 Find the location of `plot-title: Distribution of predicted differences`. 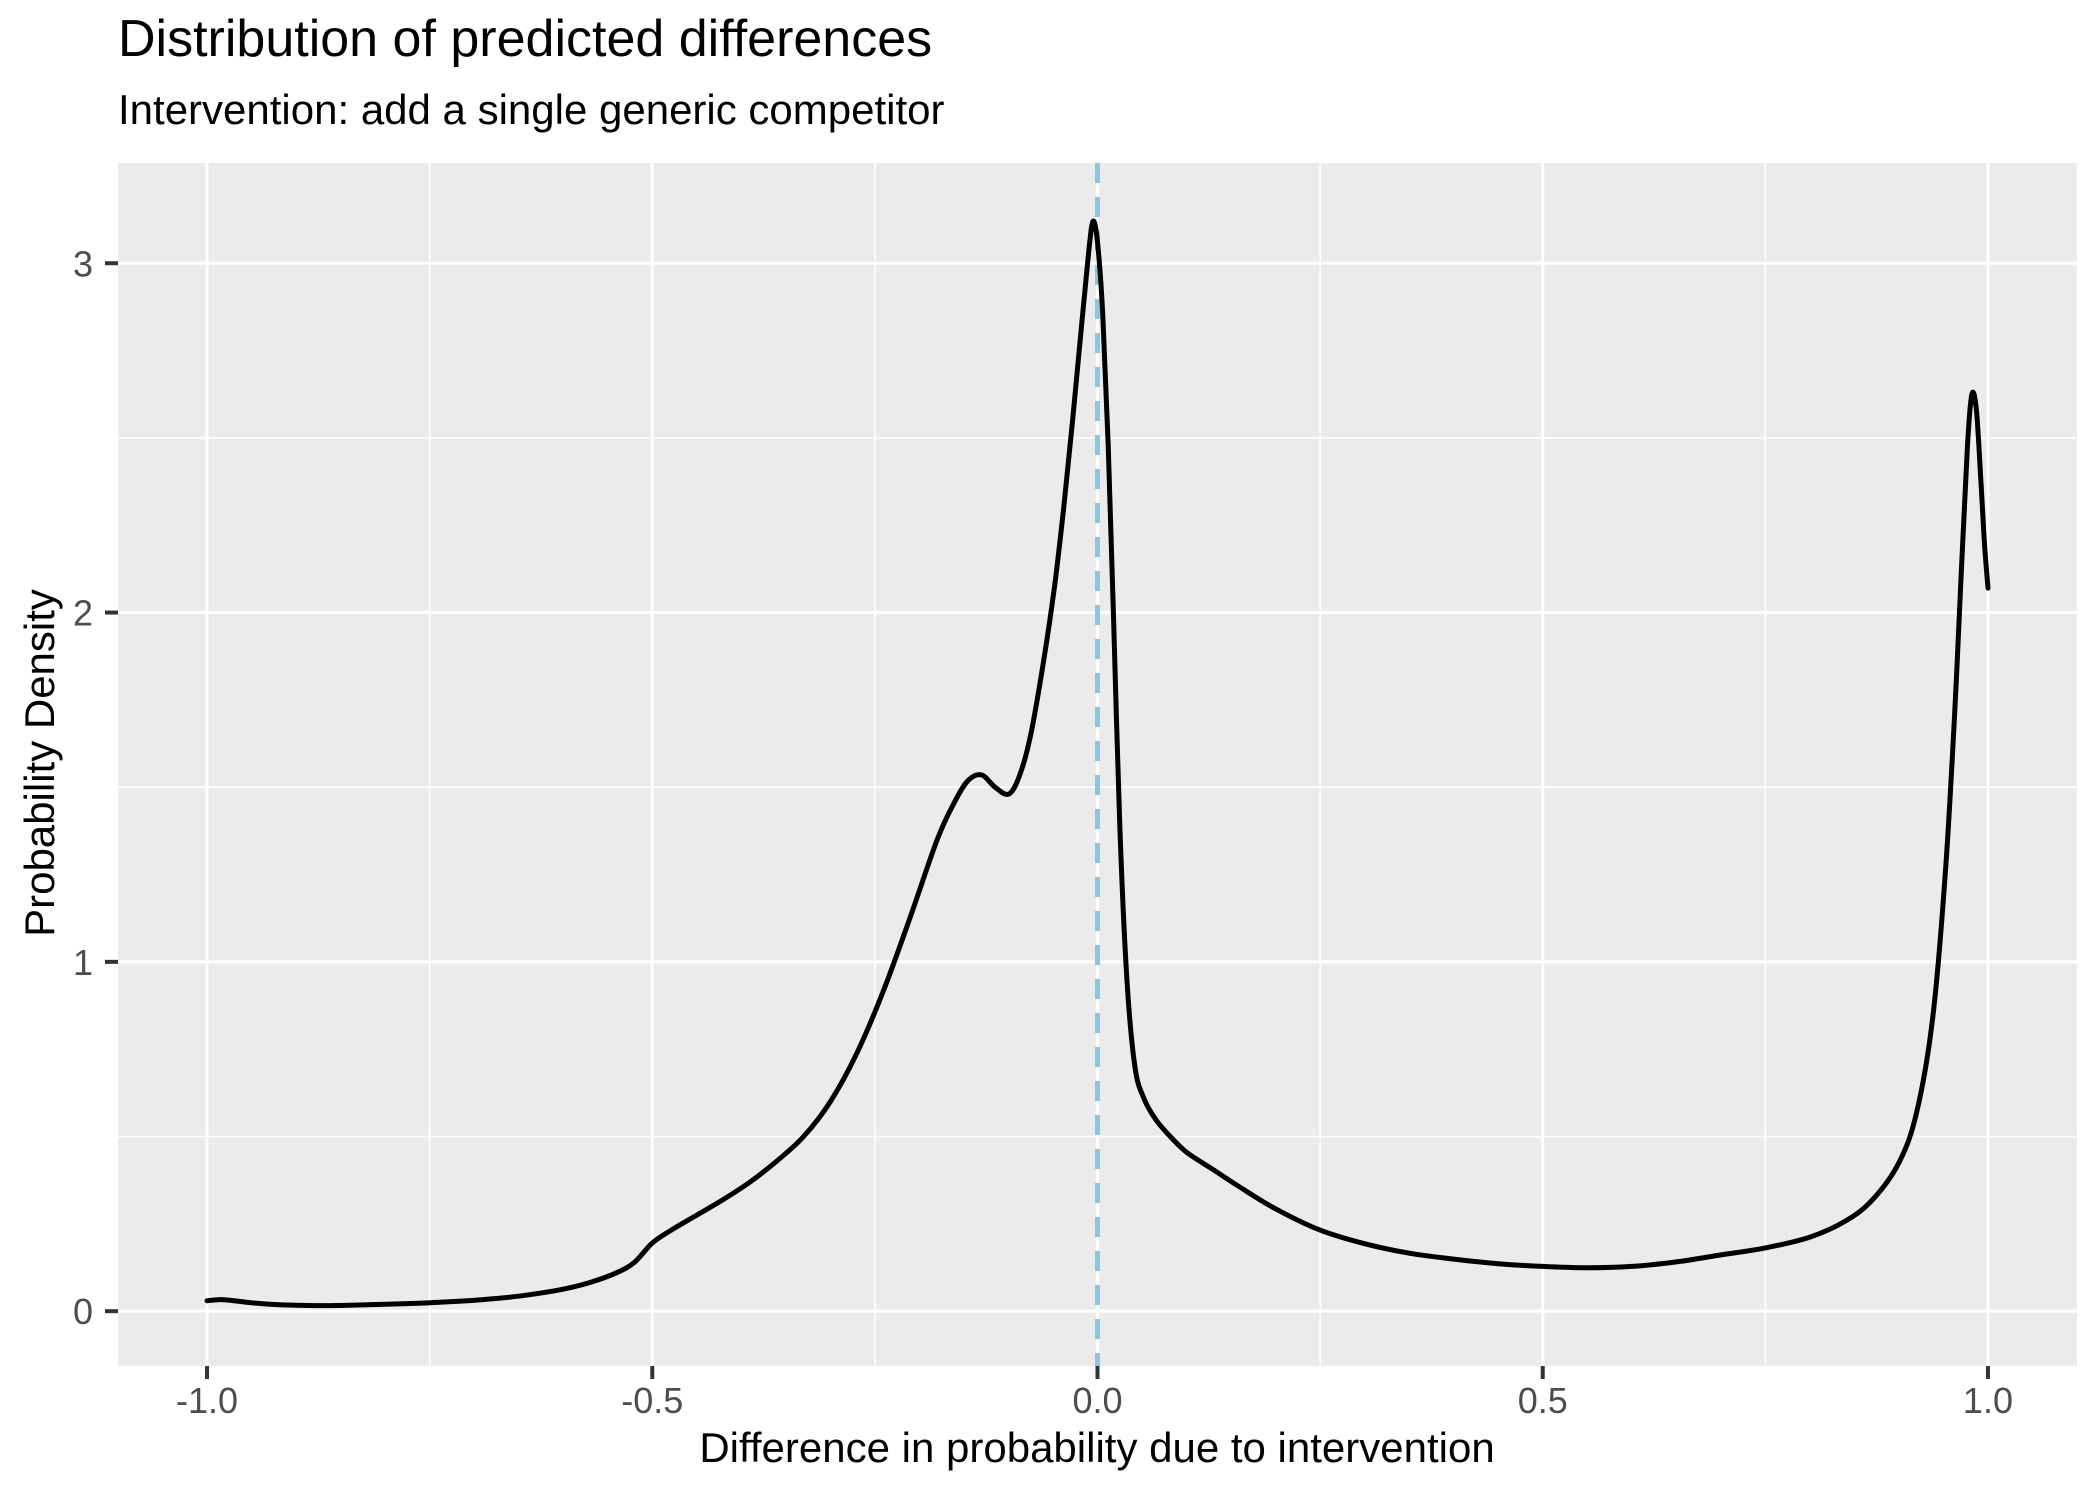

plot-title: Distribution of predicted differences is located at coordinates (525, 39).